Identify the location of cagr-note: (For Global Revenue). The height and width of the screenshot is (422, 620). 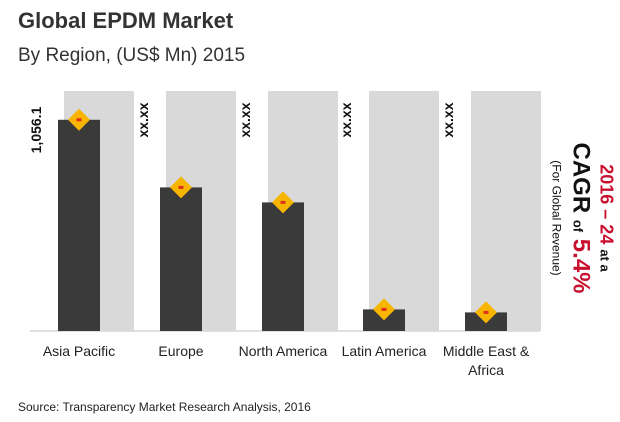
(556, 218).